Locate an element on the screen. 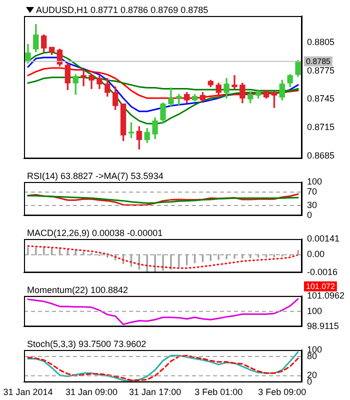  y-tick-label: 101.0962 is located at coordinates (326, 295).